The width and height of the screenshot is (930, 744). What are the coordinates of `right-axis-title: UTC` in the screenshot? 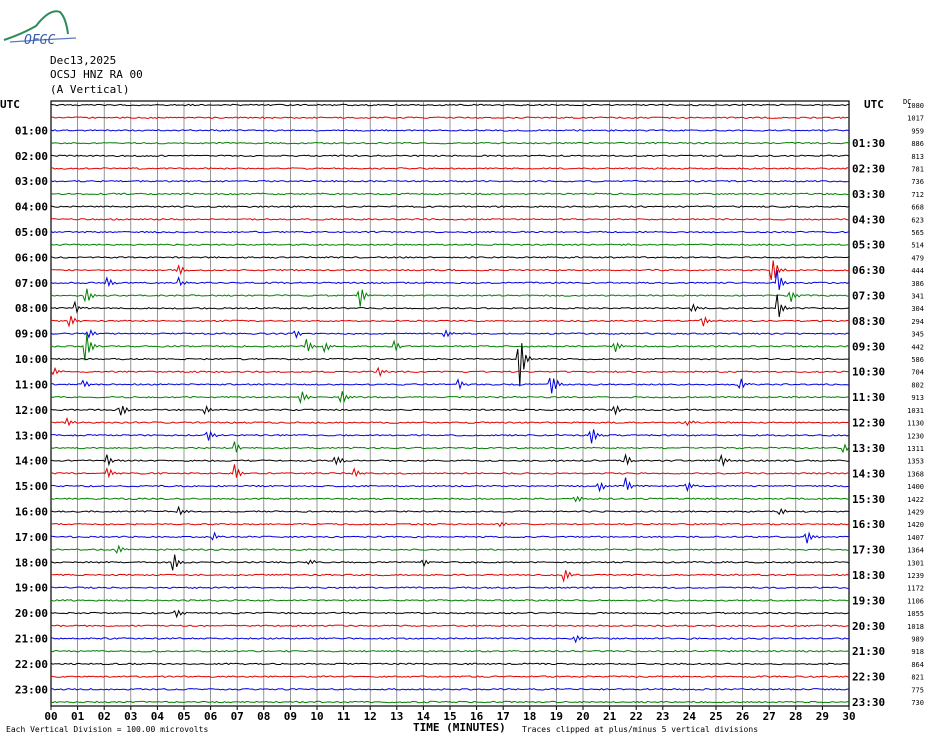 It's located at (874, 104).